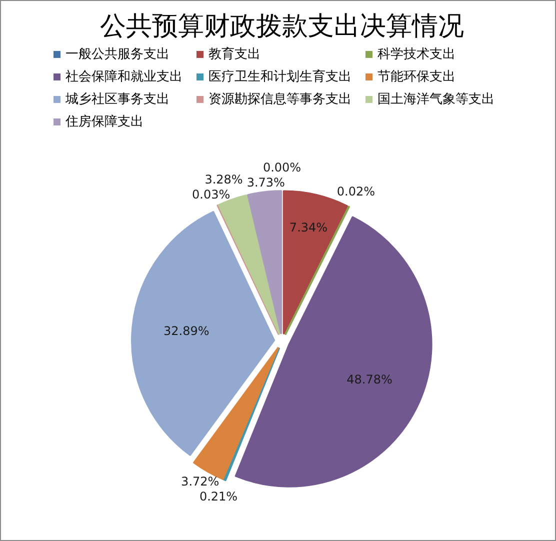 This screenshot has width=556, height=541. Describe the element at coordinates (265, 182) in the screenshot. I see `data-label: 3.73%` at that location.